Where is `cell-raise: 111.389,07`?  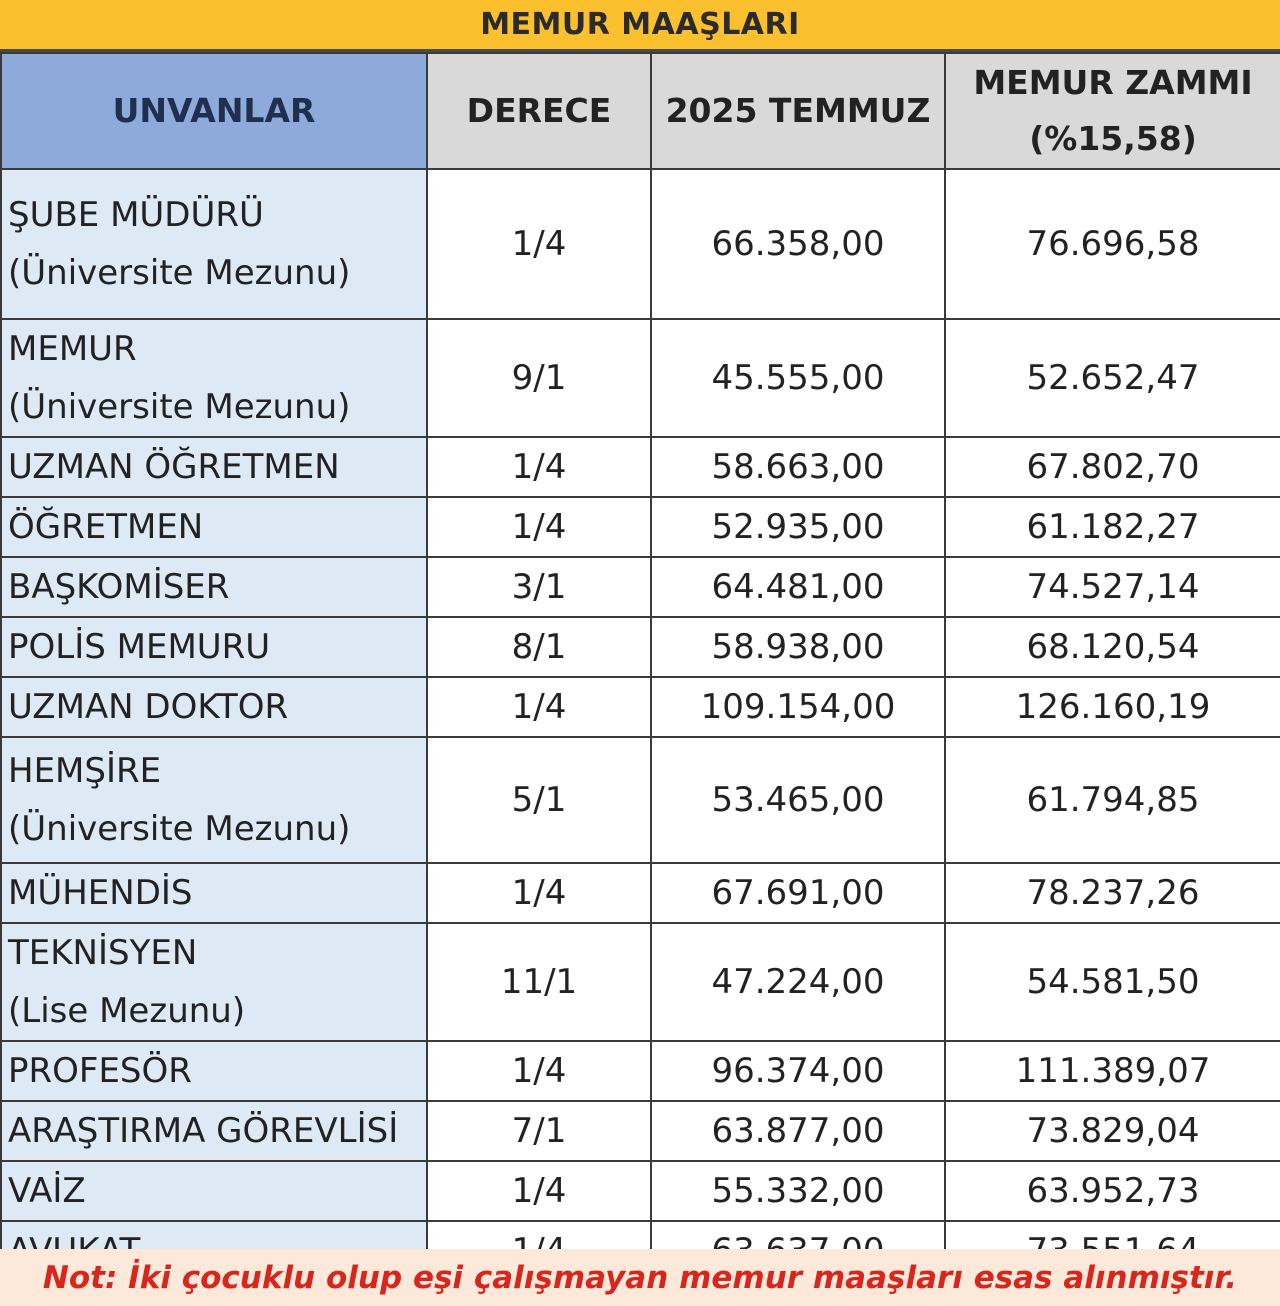
cell-raise: 111.389,07 is located at coordinates (1112, 1071).